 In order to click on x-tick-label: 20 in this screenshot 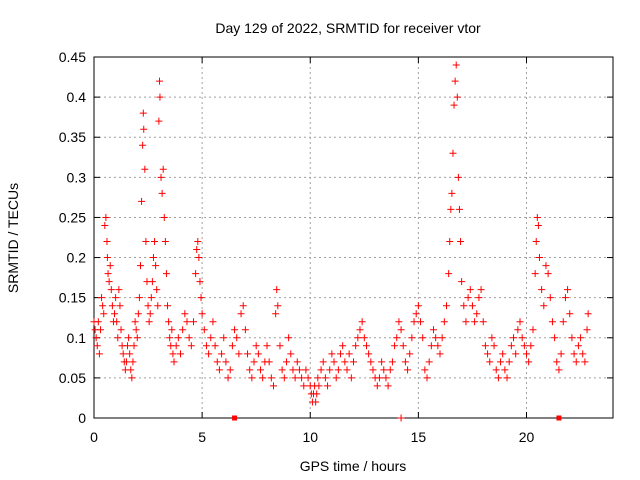, I will do `click(527, 437)`.